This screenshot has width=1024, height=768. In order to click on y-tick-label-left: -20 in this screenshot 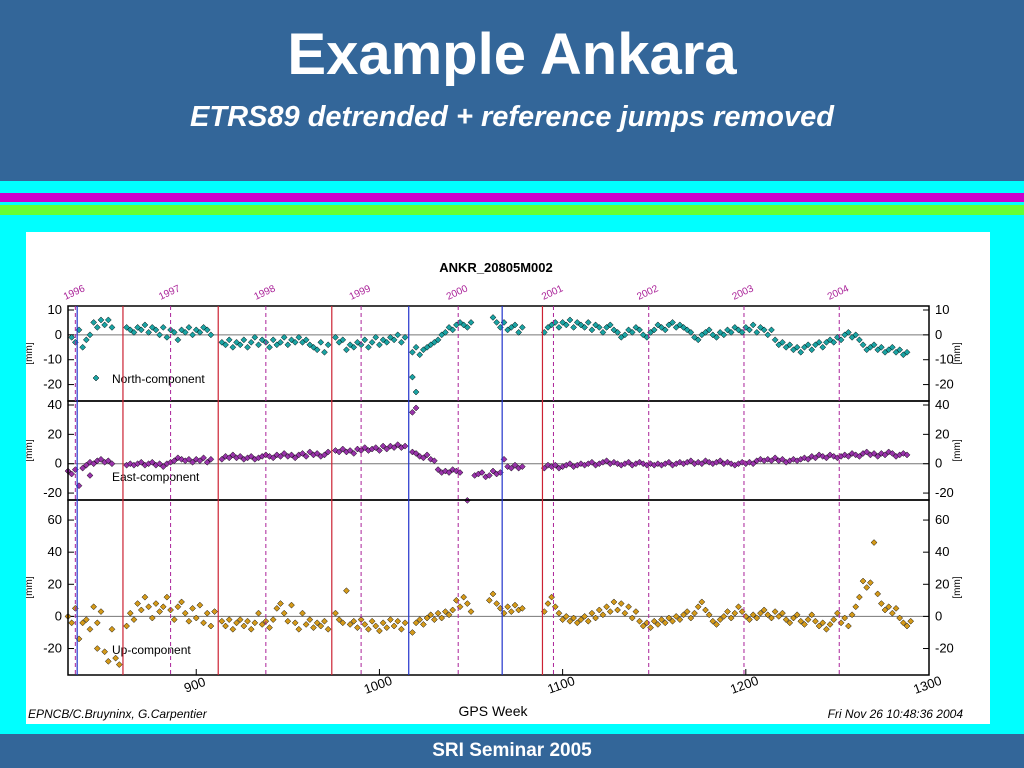, I will do `click(52, 492)`.